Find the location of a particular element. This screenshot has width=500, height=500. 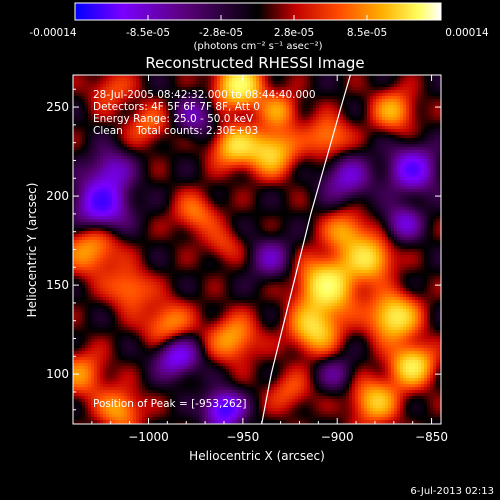

x-tick-label: −850 is located at coordinates (431, 437).